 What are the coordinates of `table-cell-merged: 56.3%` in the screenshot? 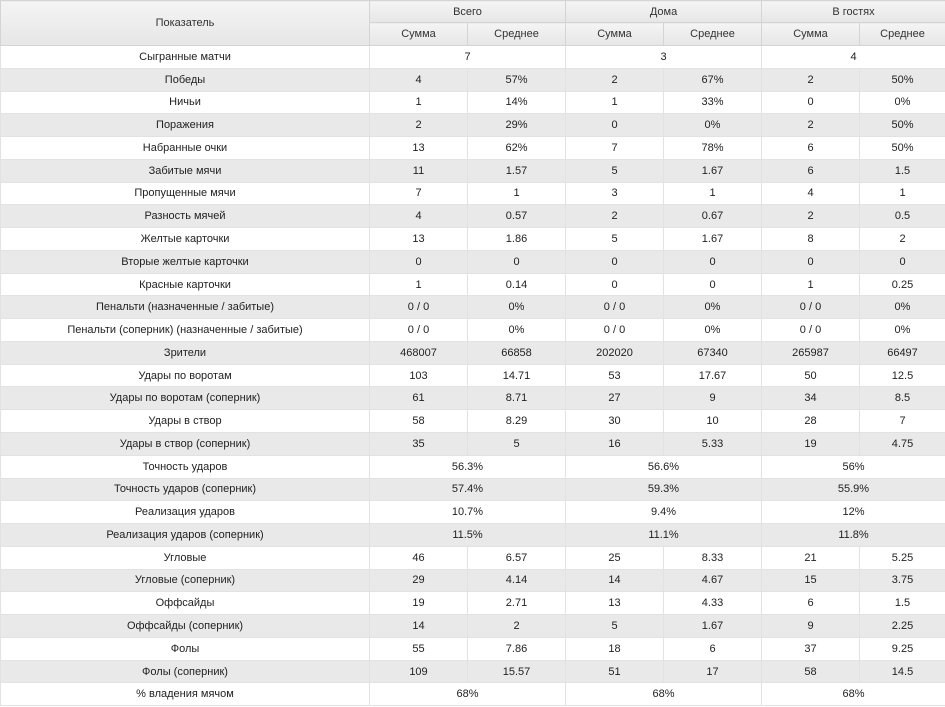 It's located at (467, 466).